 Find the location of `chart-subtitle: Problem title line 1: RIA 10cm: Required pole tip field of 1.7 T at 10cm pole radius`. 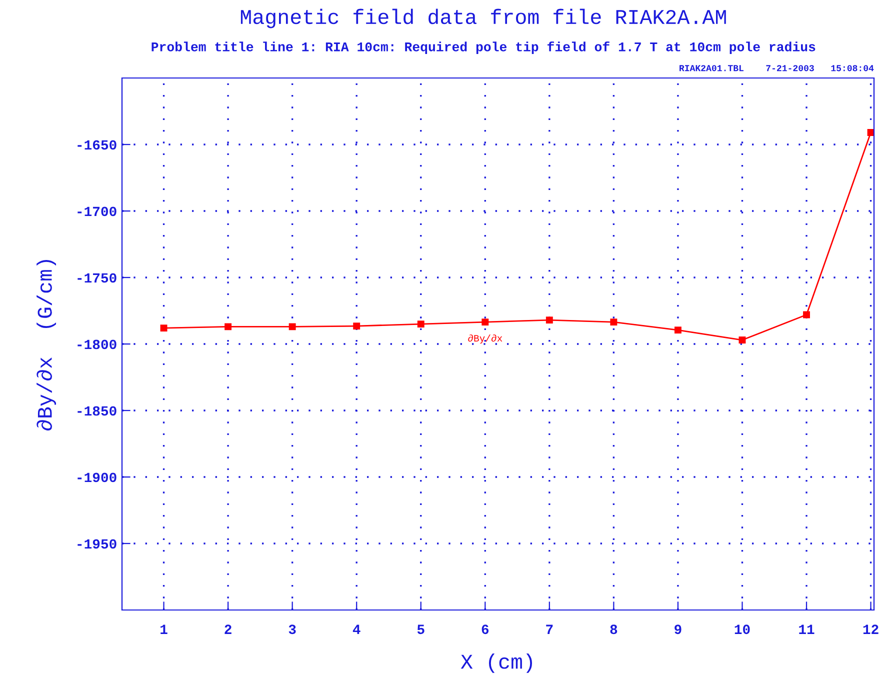

chart-subtitle: Problem title line 1: RIA 10cm: Required pole tip field of 1.7 T at 10cm pole radius is located at coordinates (484, 47).